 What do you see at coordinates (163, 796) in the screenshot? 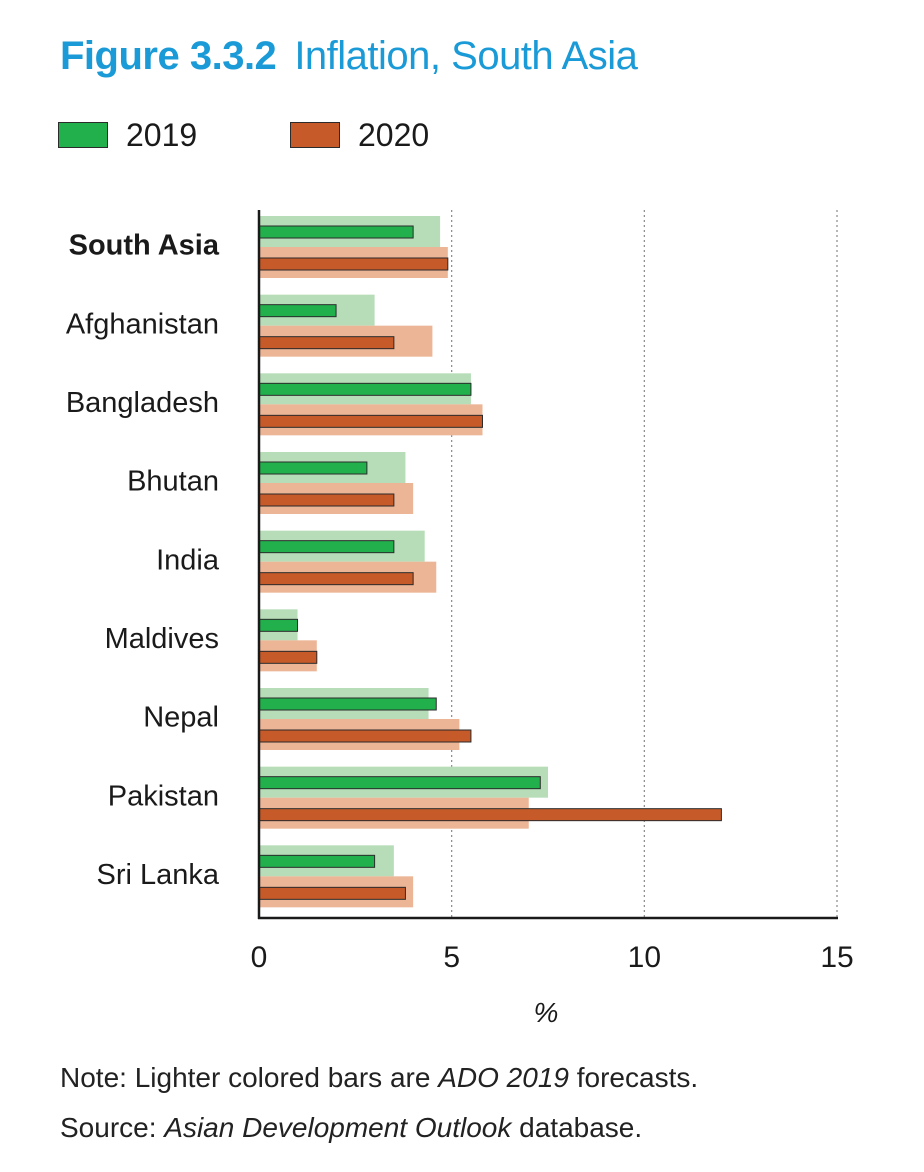
I see `category-label-pakistan: Pakistan` at bounding box center [163, 796].